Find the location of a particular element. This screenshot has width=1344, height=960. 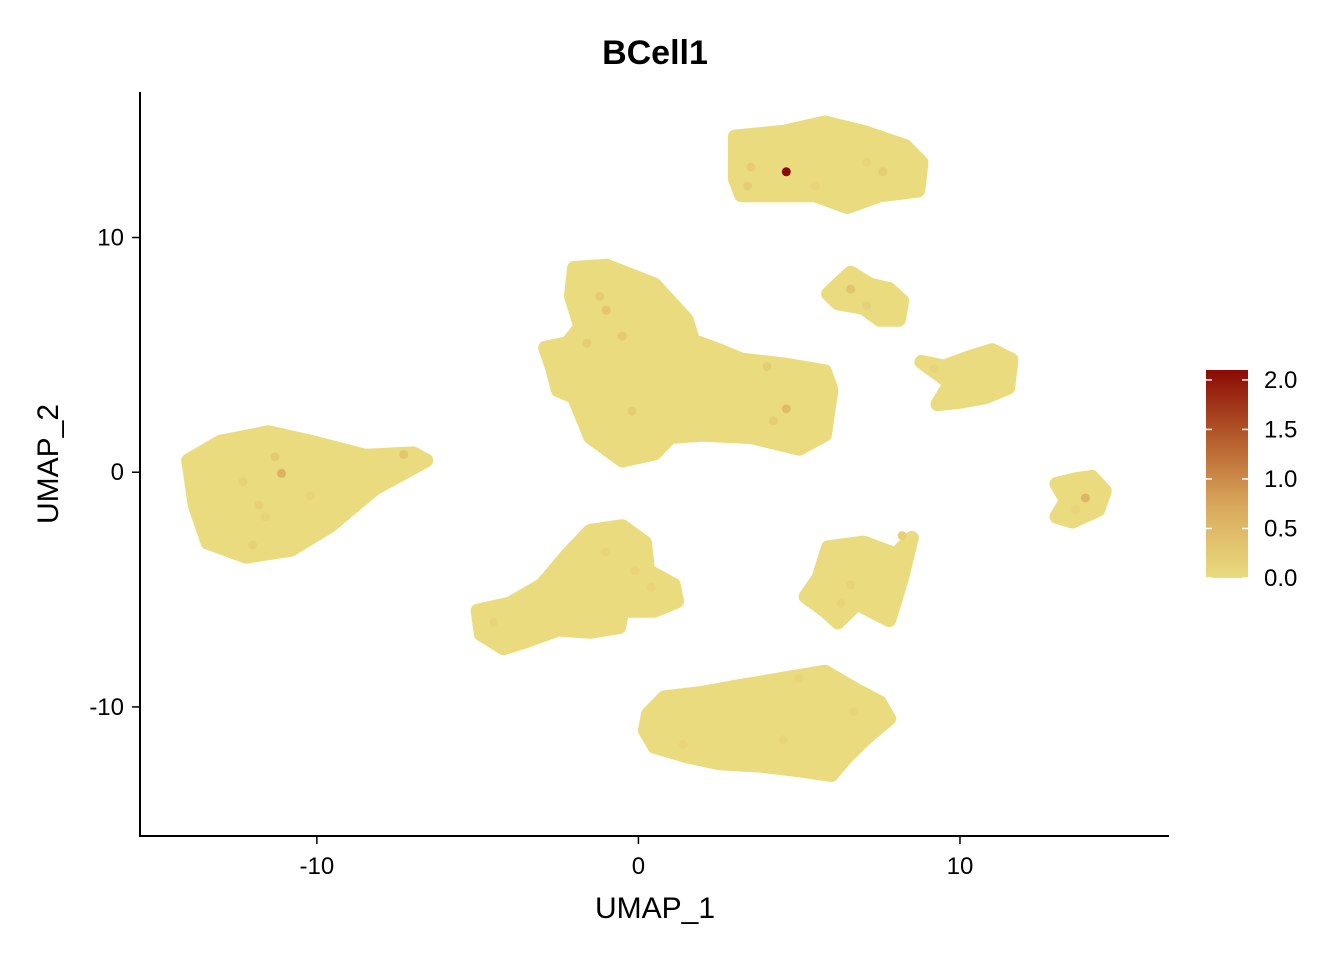

colorbar-tick-label: 1.0 is located at coordinates (1280, 479).